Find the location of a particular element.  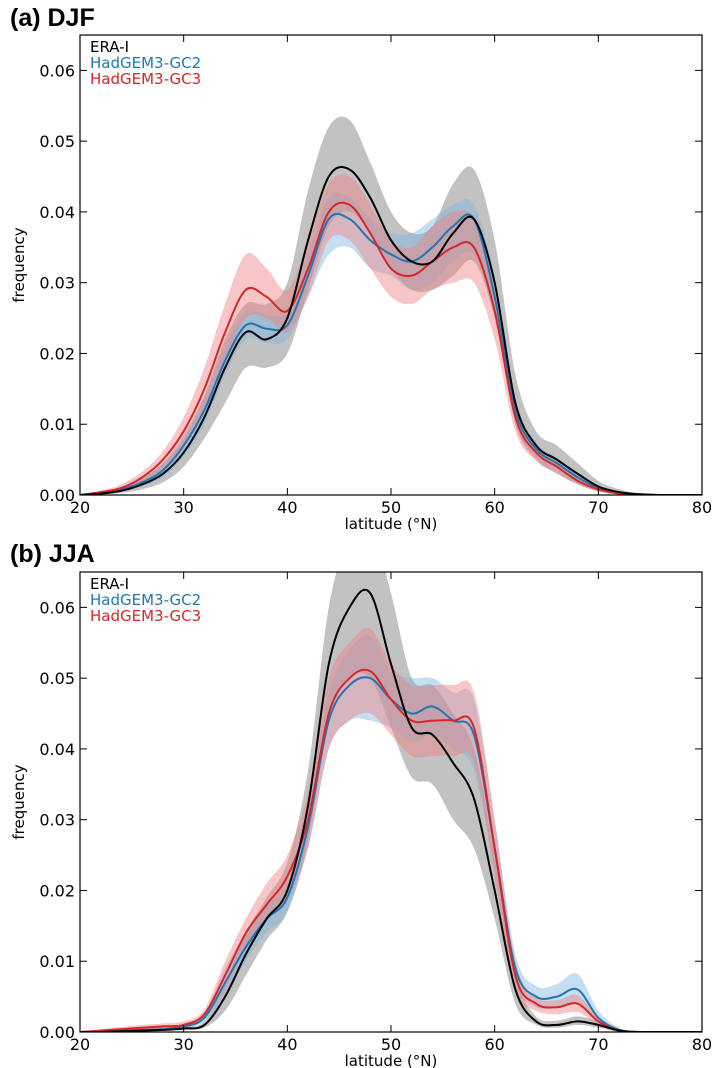

panel-title: (a) DJF is located at coordinates (52, 18).